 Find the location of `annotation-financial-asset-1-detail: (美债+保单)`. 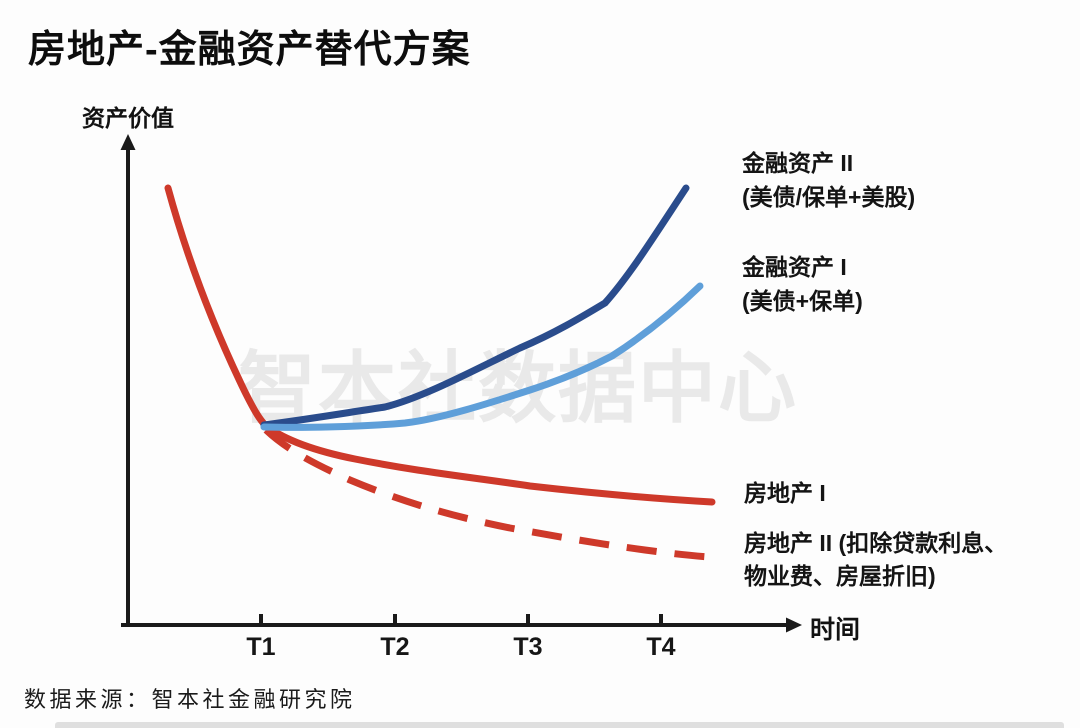

annotation-financial-asset-1-detail: (美债+保单) is located at coordinates (802, 301).